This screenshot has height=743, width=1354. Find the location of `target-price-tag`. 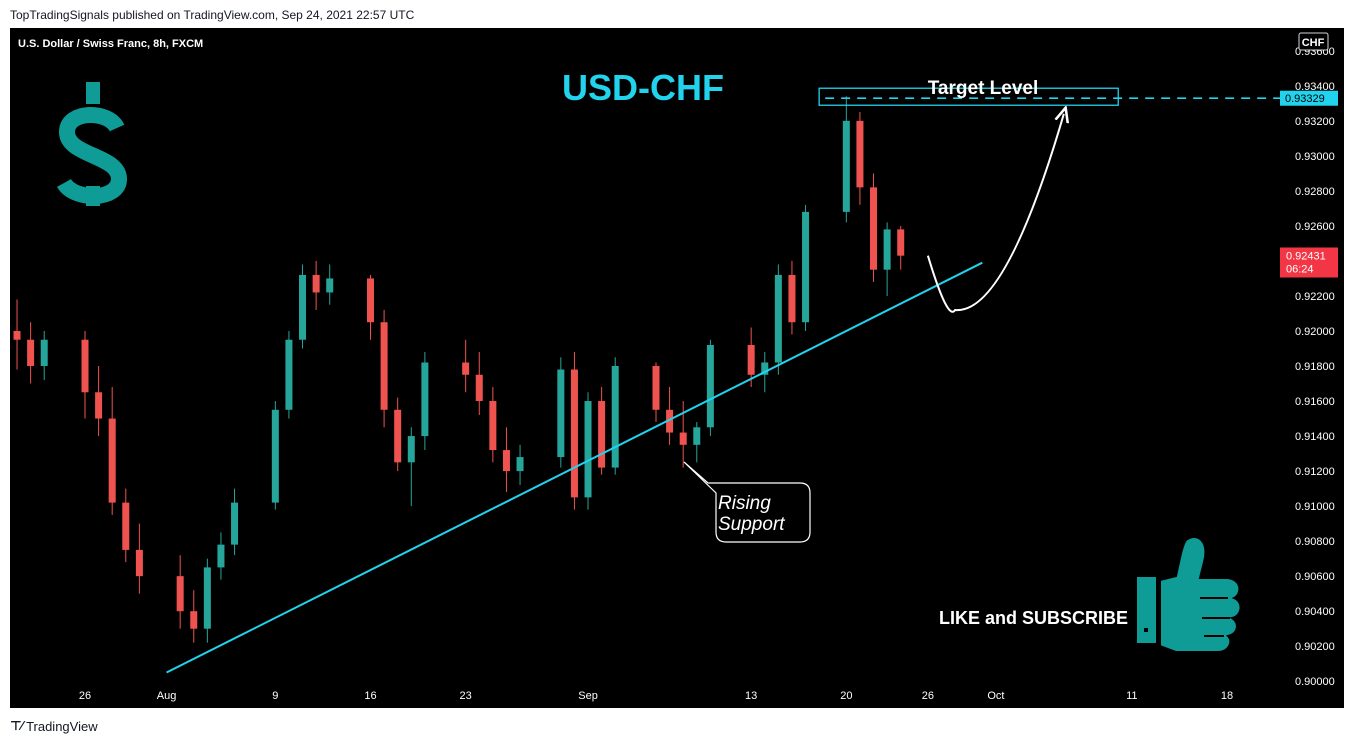

target-price-tag is located at coordinates (1309, 98).